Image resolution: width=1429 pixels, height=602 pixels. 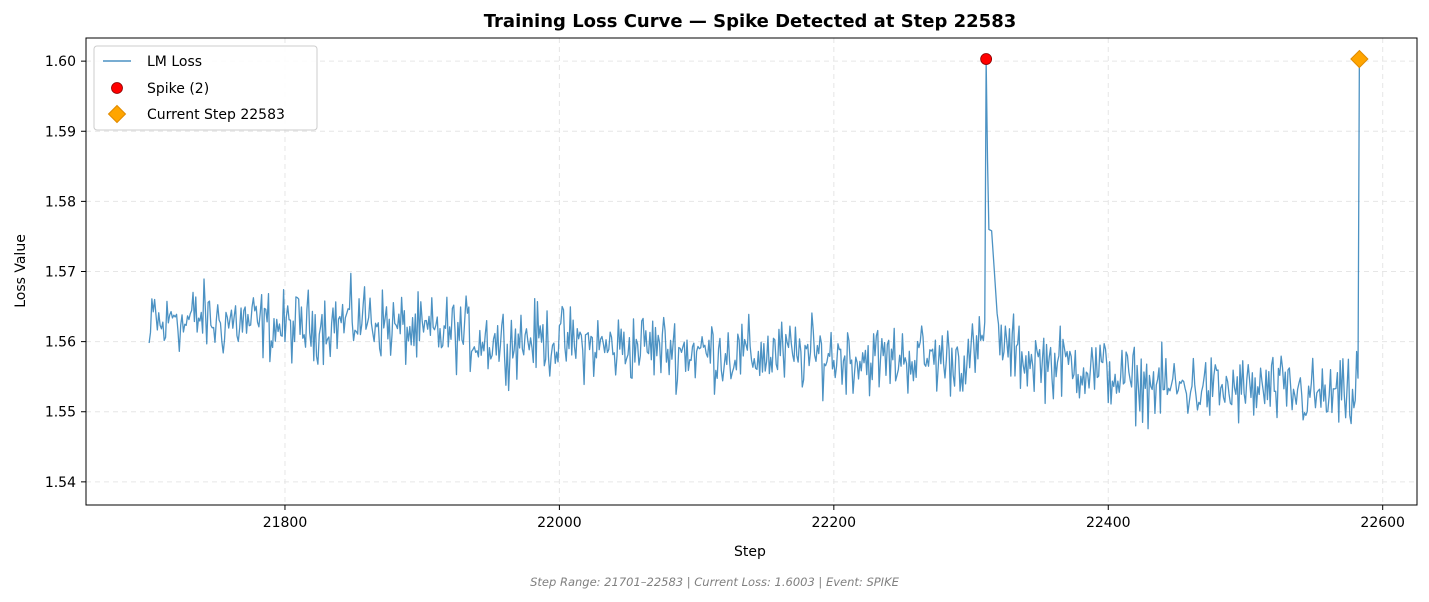 What do you see at coordinates (750, 552) in the screenshot?
I see `x-axis-label: Step` at bounding box center [750, 552].